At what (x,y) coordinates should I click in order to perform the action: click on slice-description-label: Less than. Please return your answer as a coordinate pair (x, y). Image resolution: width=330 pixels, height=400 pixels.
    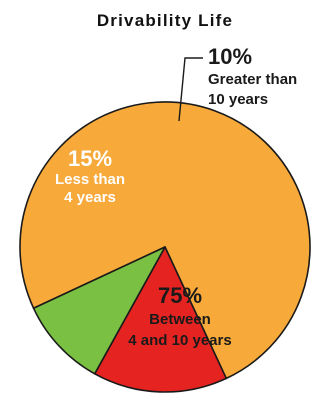
    Looking at the image, I should click on (90, 179).